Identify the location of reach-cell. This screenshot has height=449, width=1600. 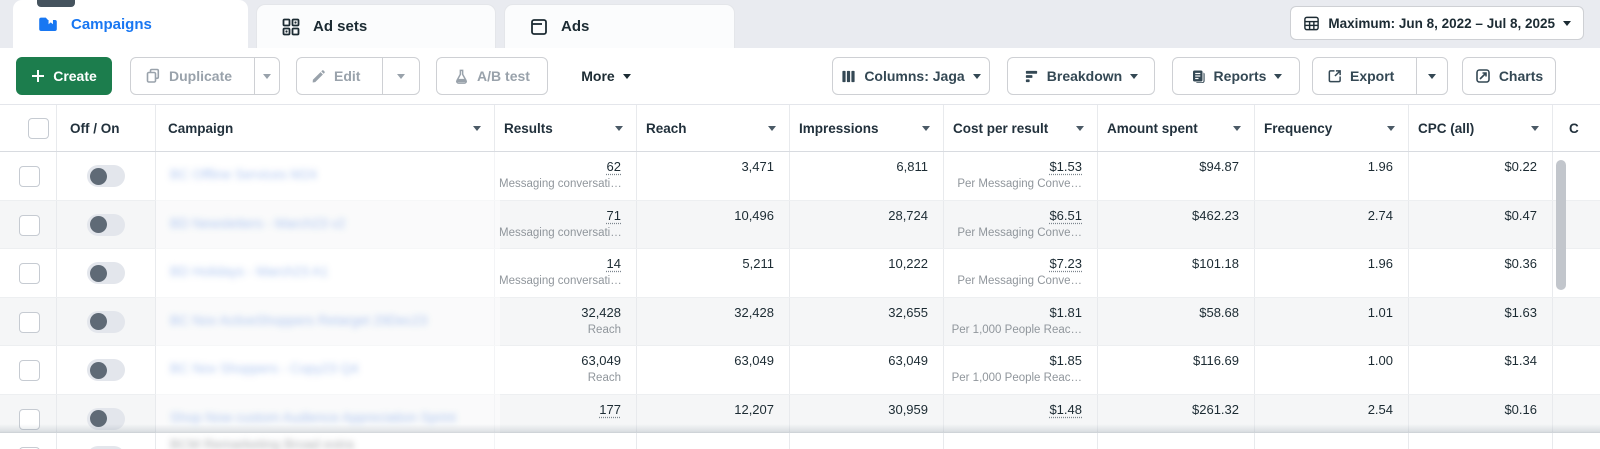
(713, 441).